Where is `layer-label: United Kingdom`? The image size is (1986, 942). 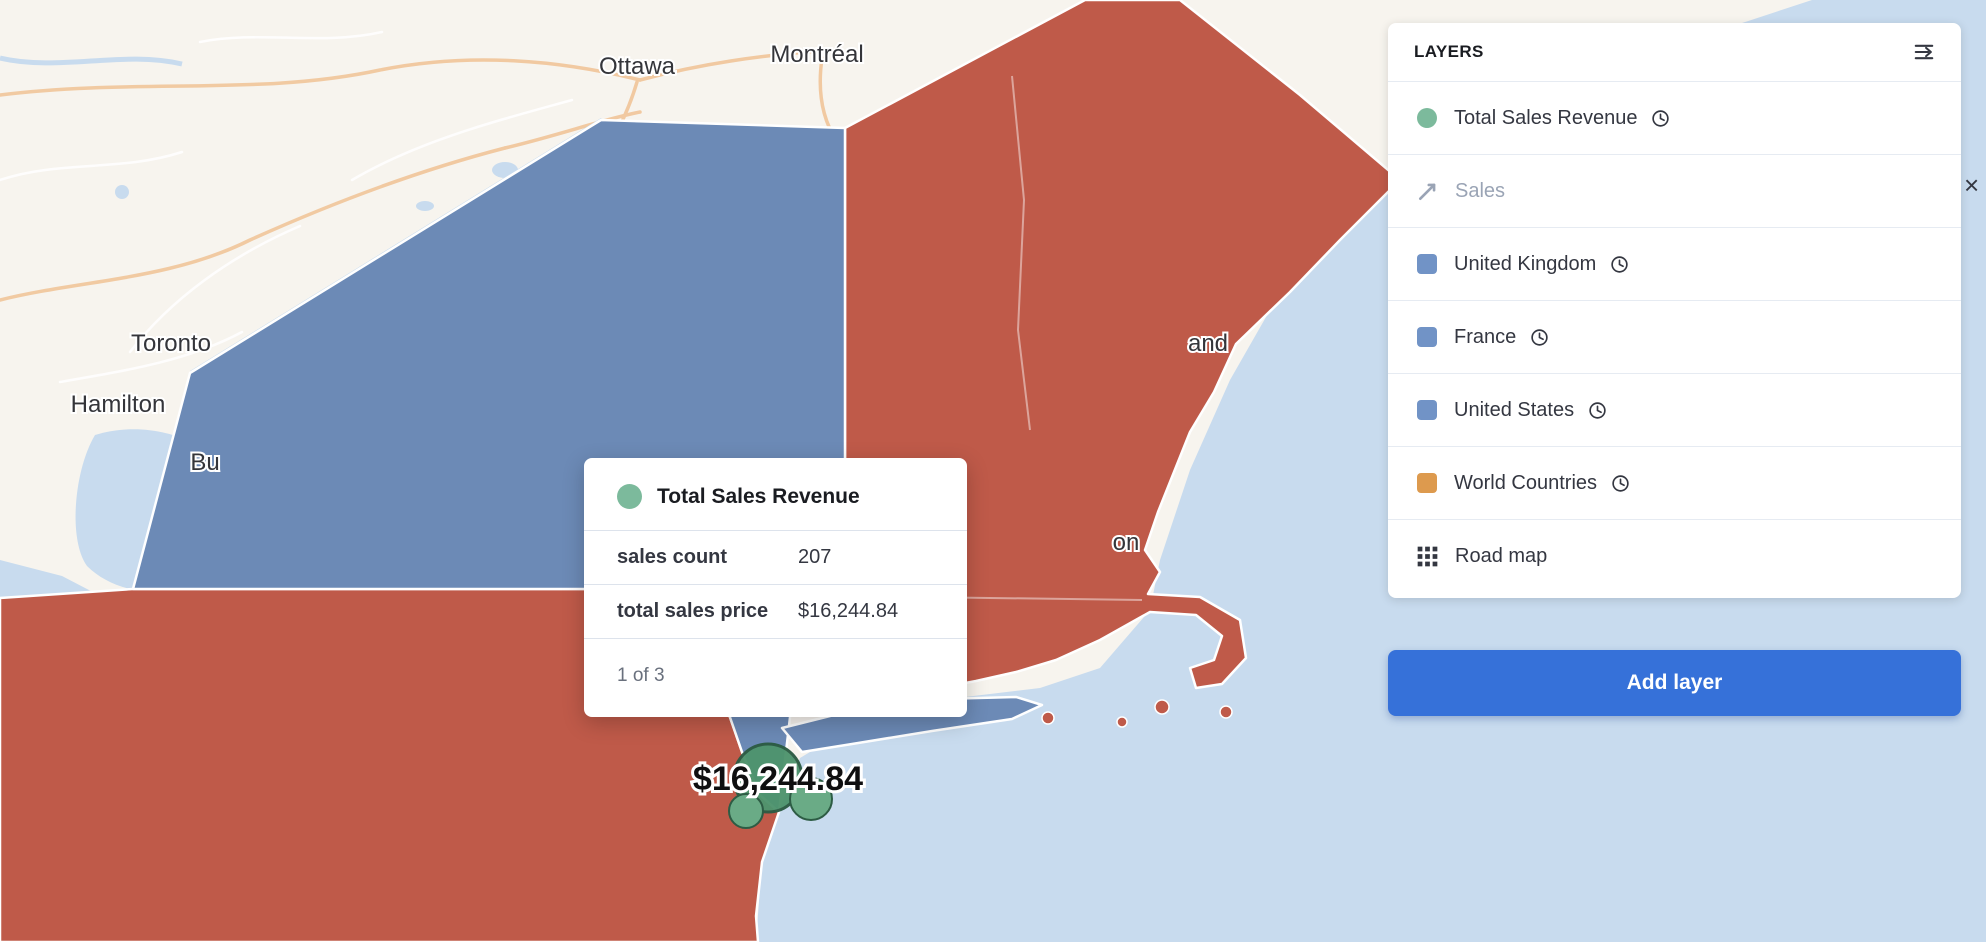
layer-label: United Kingdom is located at coordinates (1525, 263).